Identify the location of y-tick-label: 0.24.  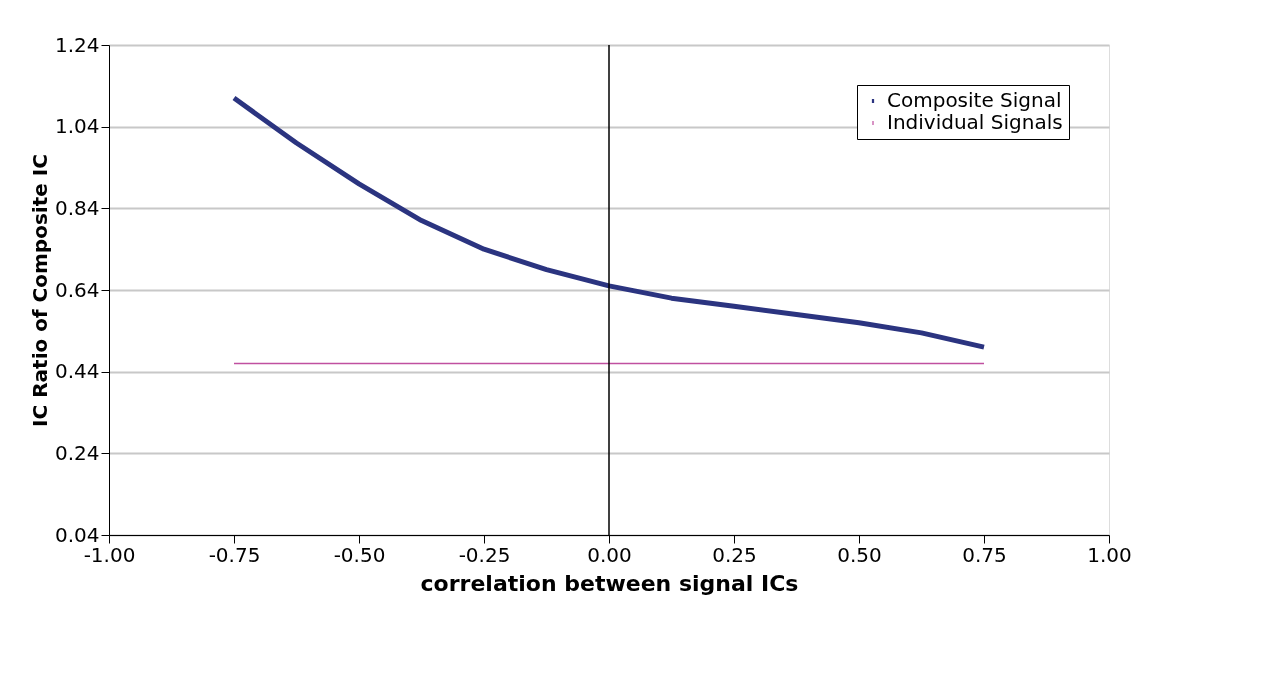
(77, 452).